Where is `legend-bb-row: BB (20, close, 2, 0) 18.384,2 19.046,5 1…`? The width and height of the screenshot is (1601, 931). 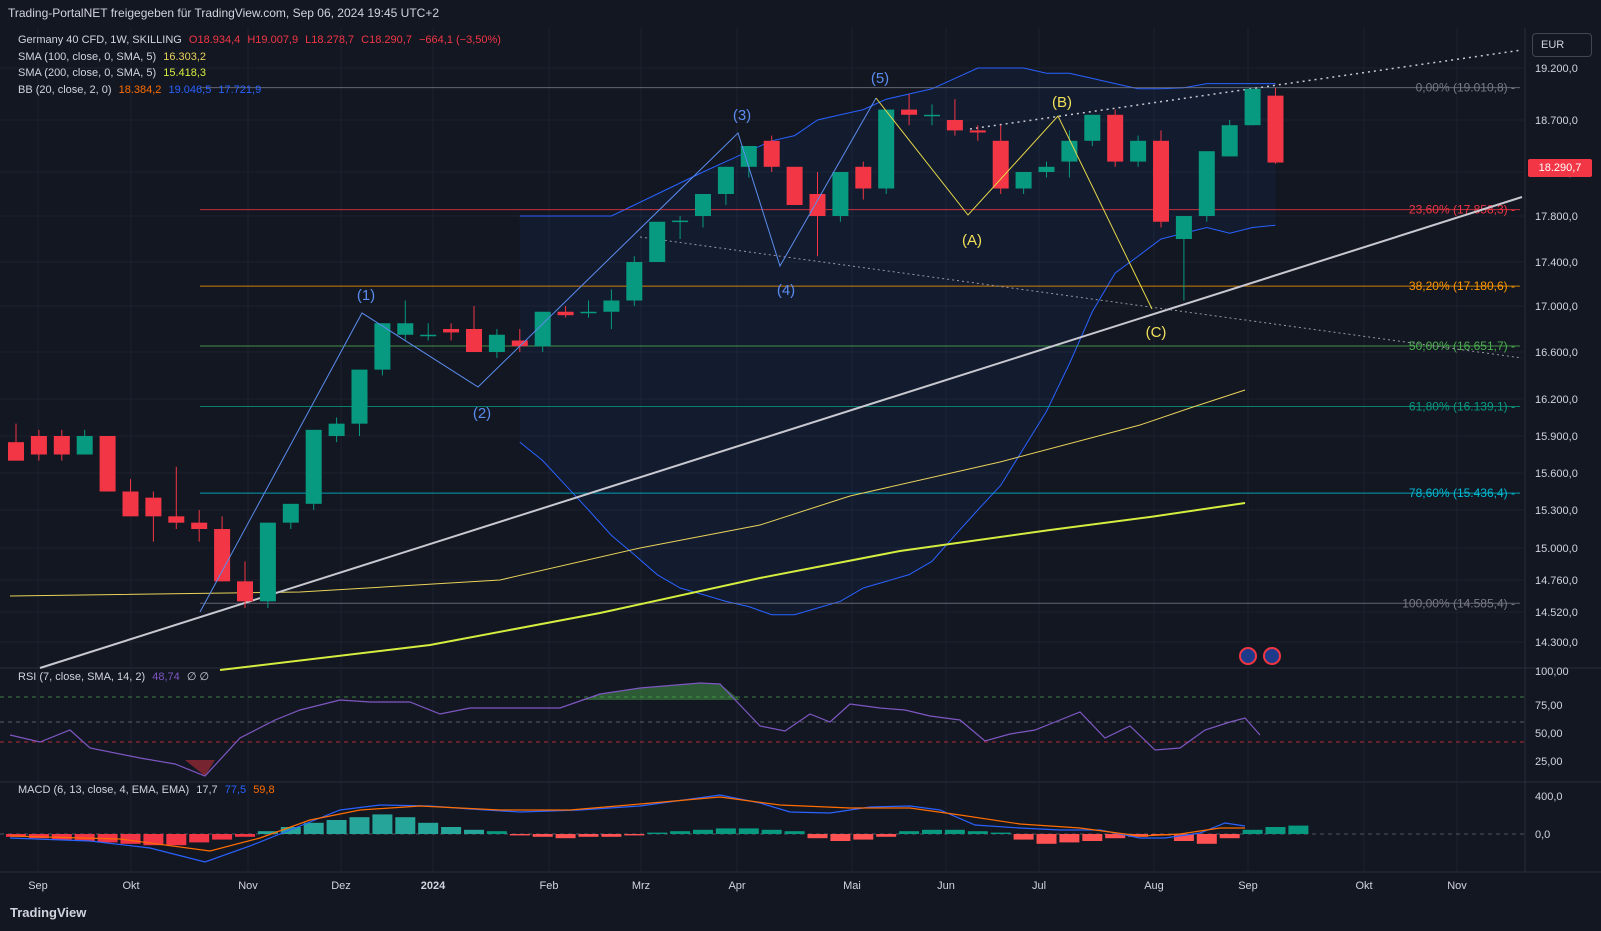
legend-bb-row: BB (20, close, 2, 0) 18.384,2 19.046,5 1… is located at coordinates (141, 90).